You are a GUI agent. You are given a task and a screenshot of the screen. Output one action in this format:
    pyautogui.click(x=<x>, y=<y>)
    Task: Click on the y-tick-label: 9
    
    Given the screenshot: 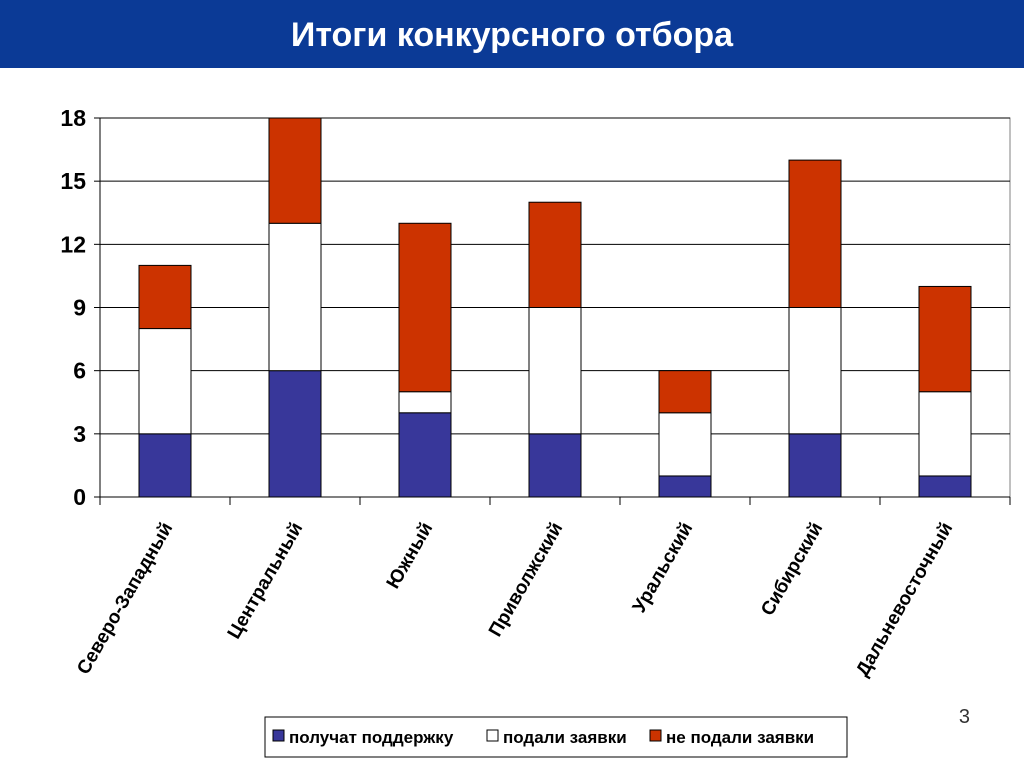 What is the action you would take?
    pyautogui.click(x=79, y=308)
    